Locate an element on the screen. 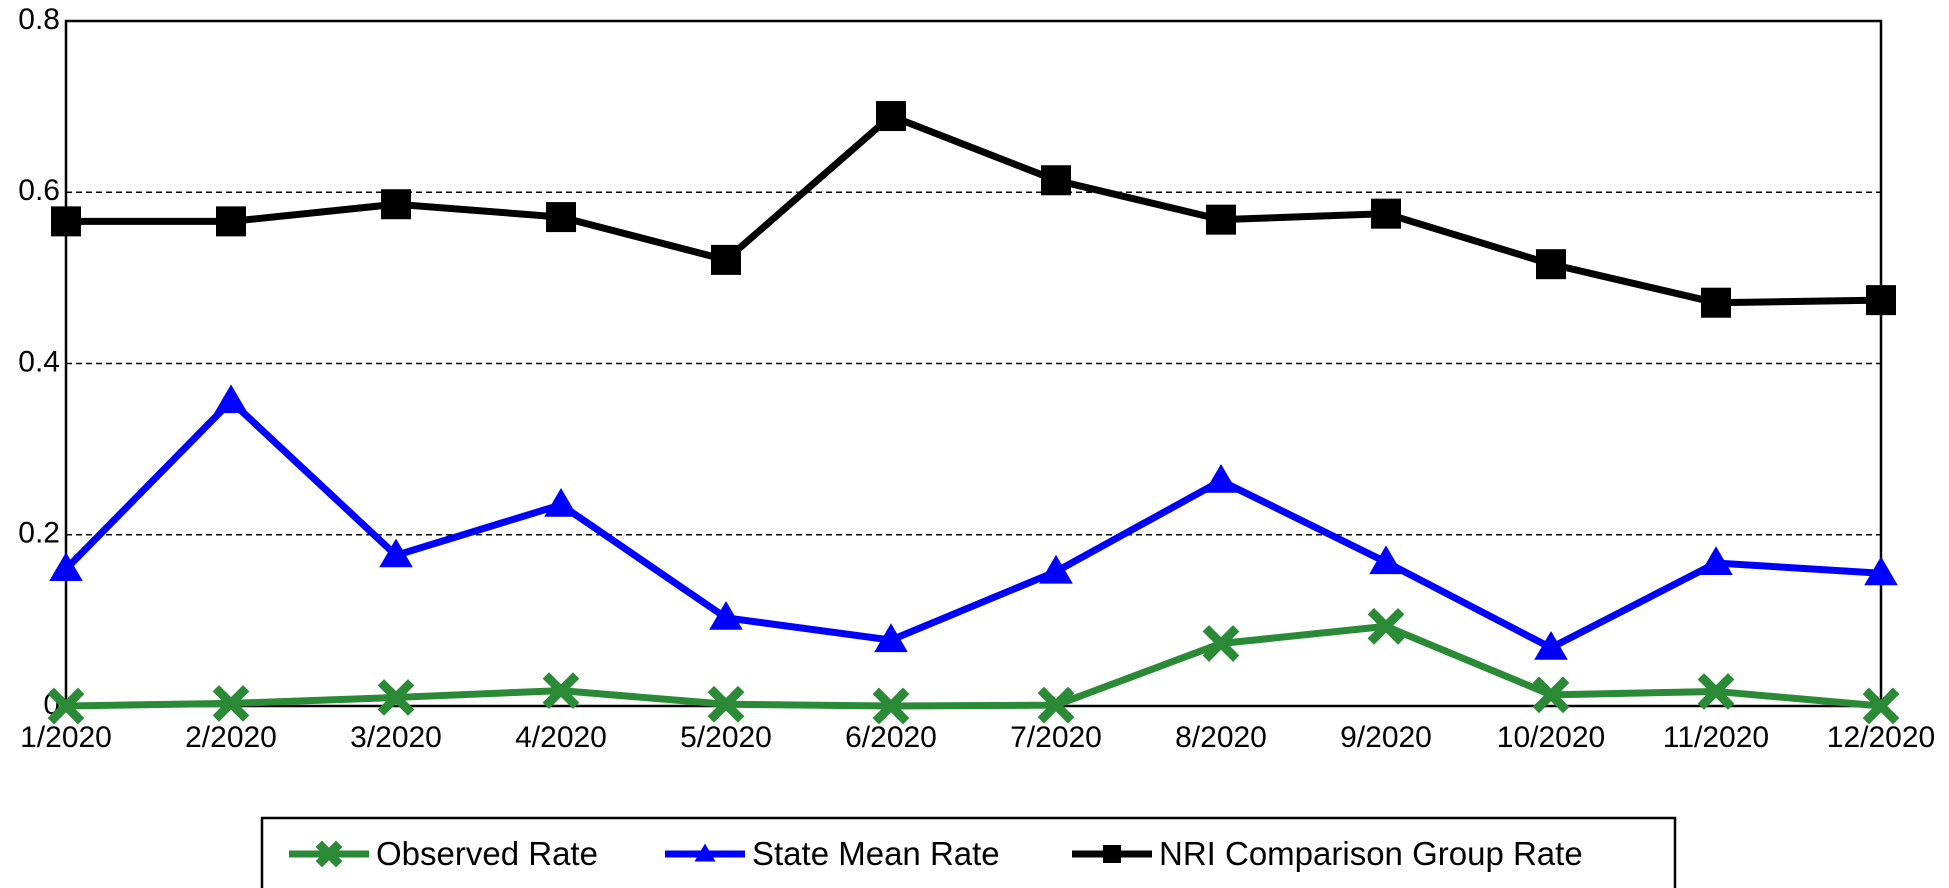  y-tick-label: 0.2 is located at coordinates (39, 533).